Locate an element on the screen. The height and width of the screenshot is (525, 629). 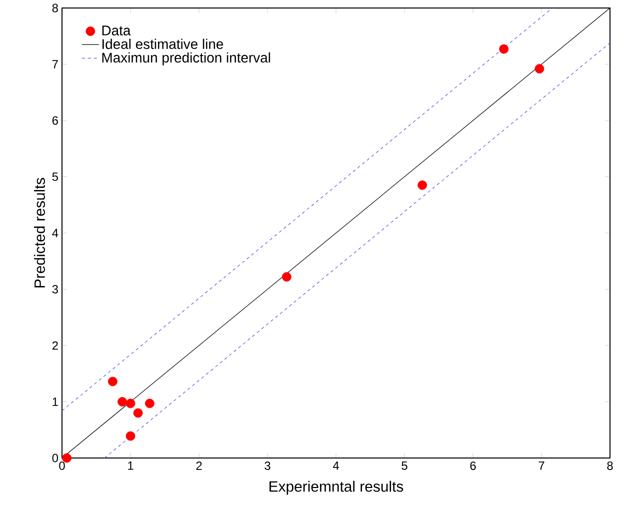
x-tick-label: 3 is located at coordinates (267, 466).